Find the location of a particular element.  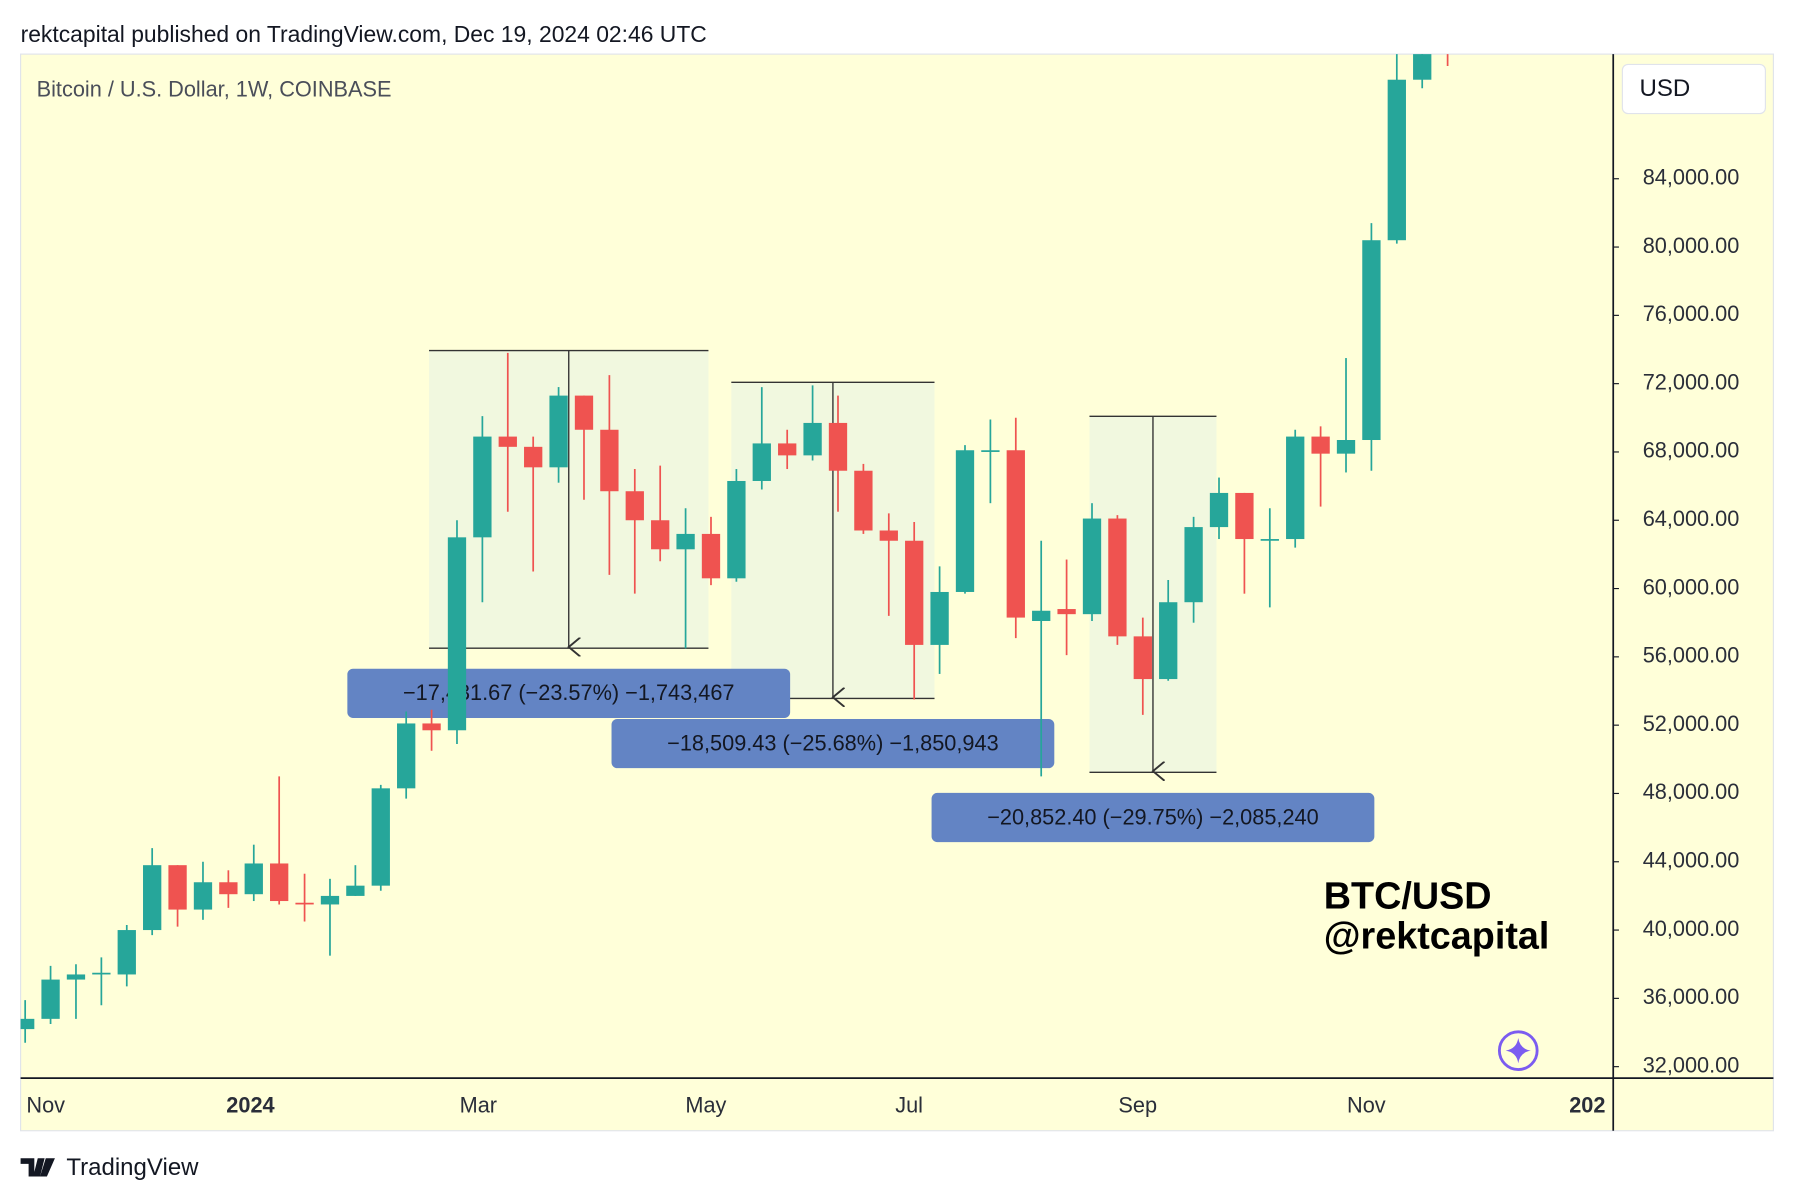

y-tick-label: 36,000.00 is located at coordinates (1691, 996).